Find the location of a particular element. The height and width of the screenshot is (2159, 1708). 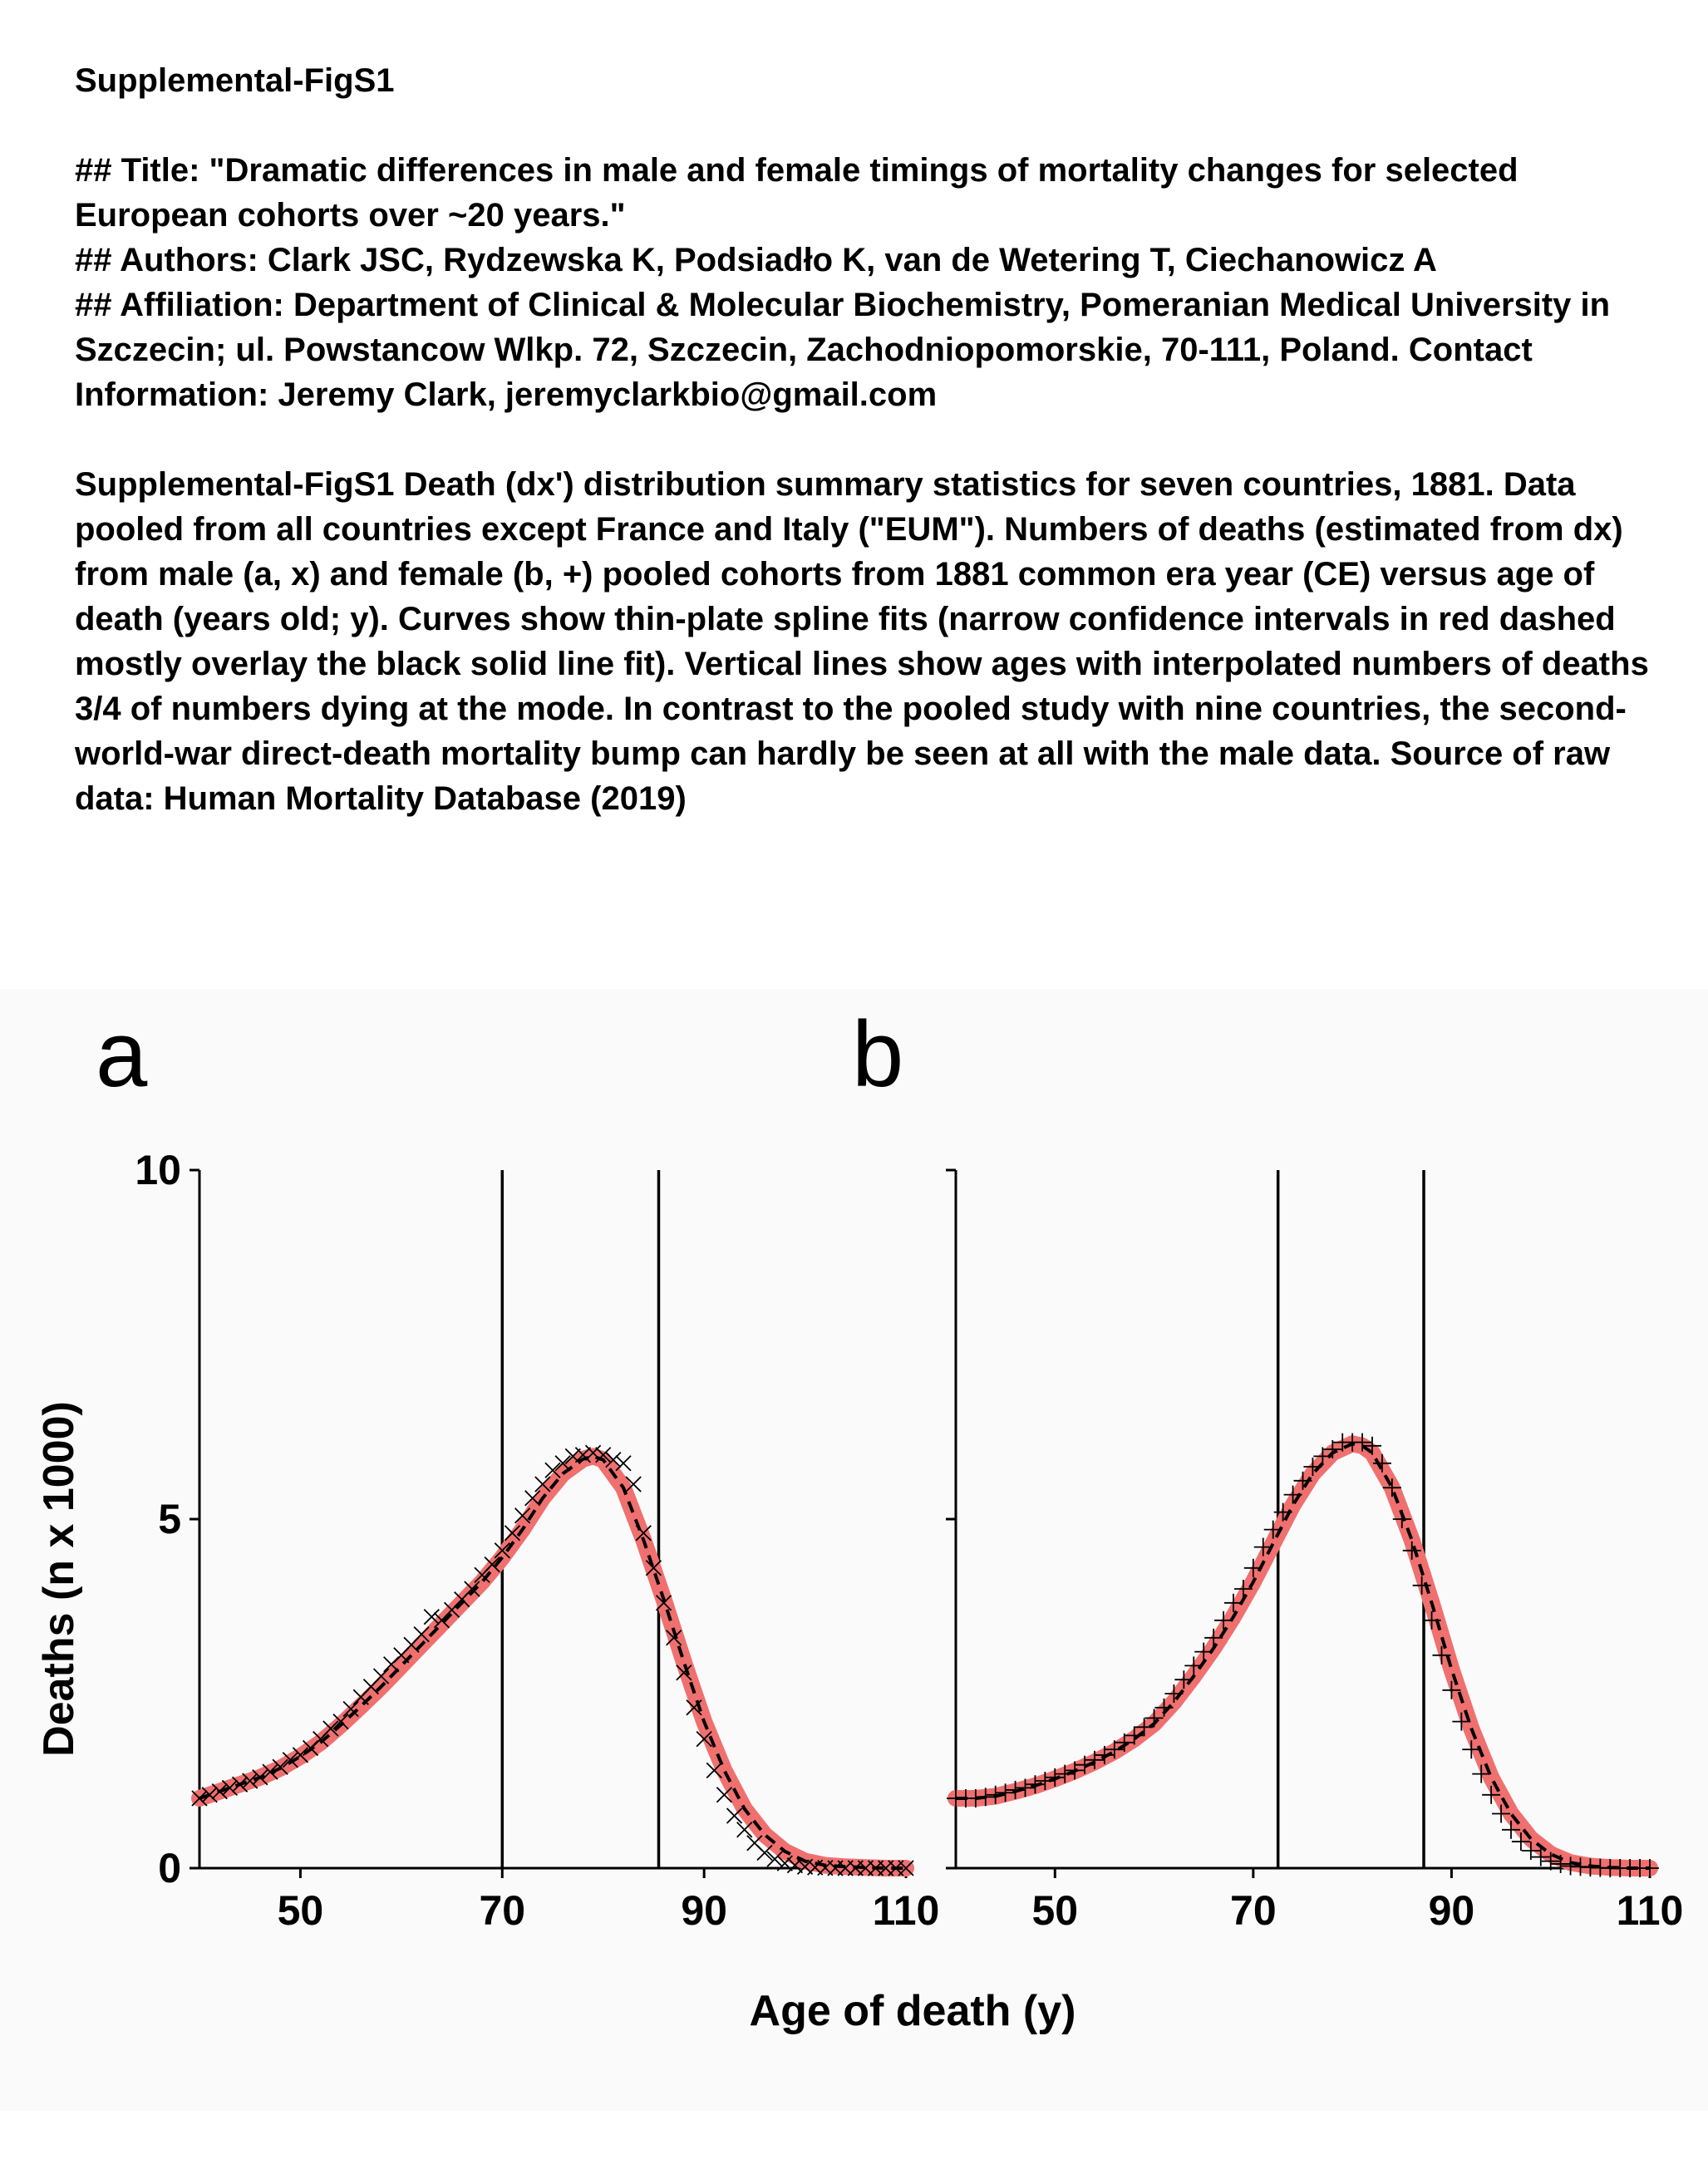

panel-letter: a is located at coordinates (122, 1054).